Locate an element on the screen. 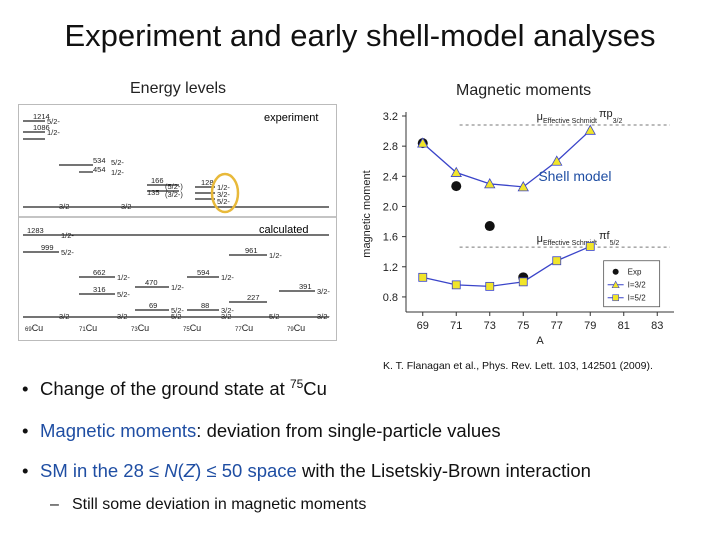  bullet-text: : deviation from single-particle values is located at coordinates (348, 430).